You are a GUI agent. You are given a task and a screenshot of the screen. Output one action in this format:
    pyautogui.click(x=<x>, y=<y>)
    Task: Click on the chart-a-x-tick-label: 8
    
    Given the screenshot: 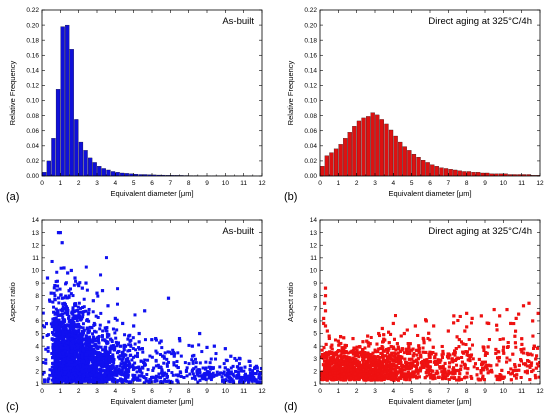 What is the action you would take?
    pyautogui.click(x=189, y=183)
    